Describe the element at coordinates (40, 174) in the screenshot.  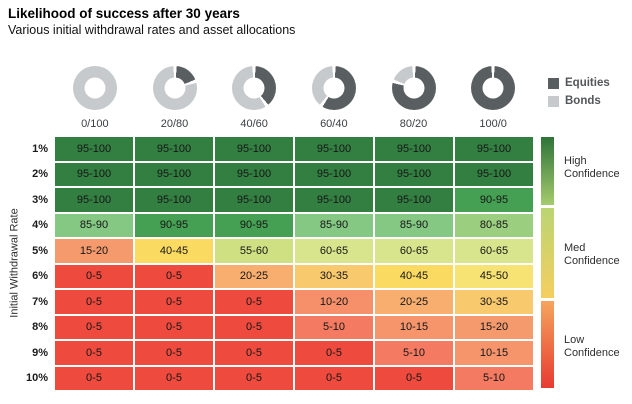
I see `row-label: 2%` at that location.